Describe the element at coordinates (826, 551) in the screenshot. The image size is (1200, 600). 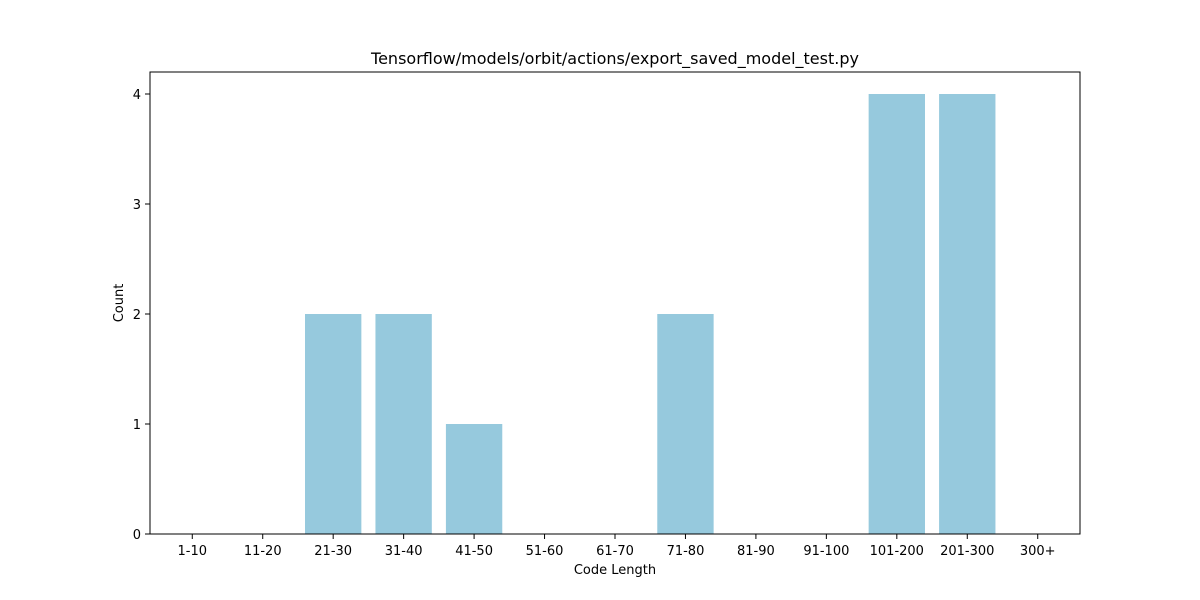
I see `x-tick-label: 91-100` at that location.